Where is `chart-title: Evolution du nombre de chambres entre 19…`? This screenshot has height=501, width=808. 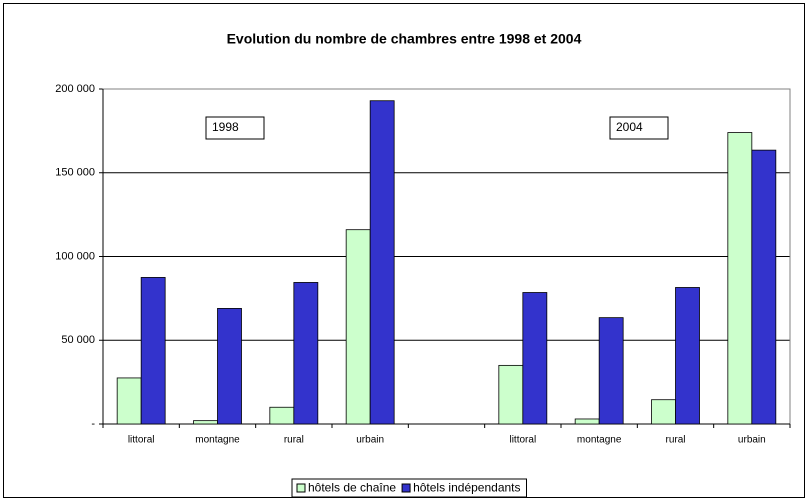 chart-title: Evolution du nombre de chambres entre 19… is located at coordinates (404, 39).